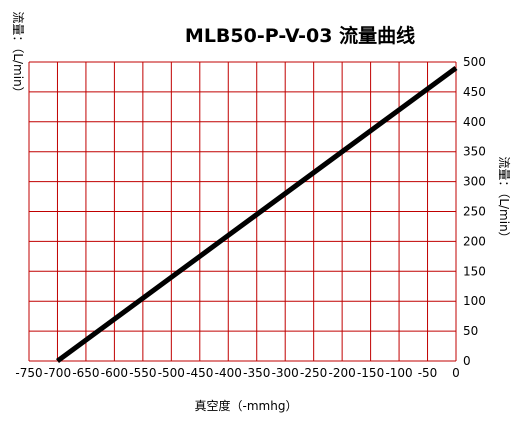  Describe the element at coordinates (474, 271) in the screenshot. I see `y-tick-label: 150` at that location.